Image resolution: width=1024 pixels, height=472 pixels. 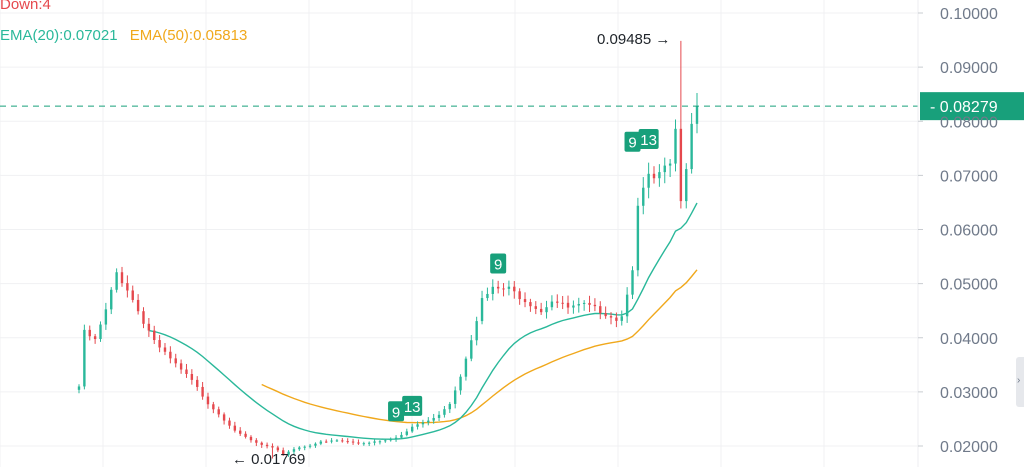 I want to click on current-price-tag-text: - 0.08279, so click(x=964, y=107).